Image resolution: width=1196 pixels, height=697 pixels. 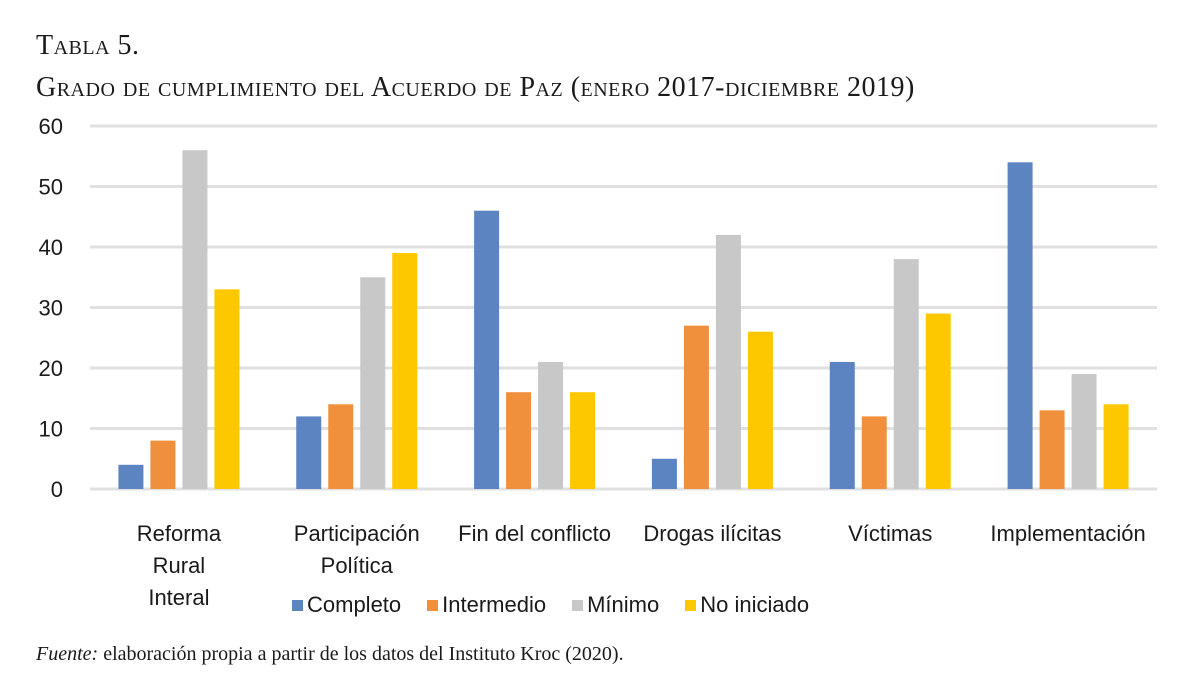 I want to click on x-category-label: Reforma, so click(x=179, y=533).